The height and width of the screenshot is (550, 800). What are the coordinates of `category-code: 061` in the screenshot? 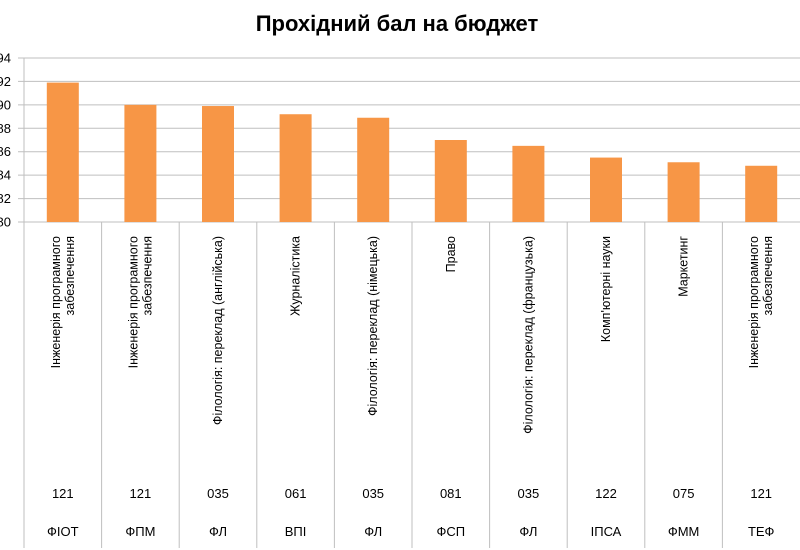 It's located at (296, 493).